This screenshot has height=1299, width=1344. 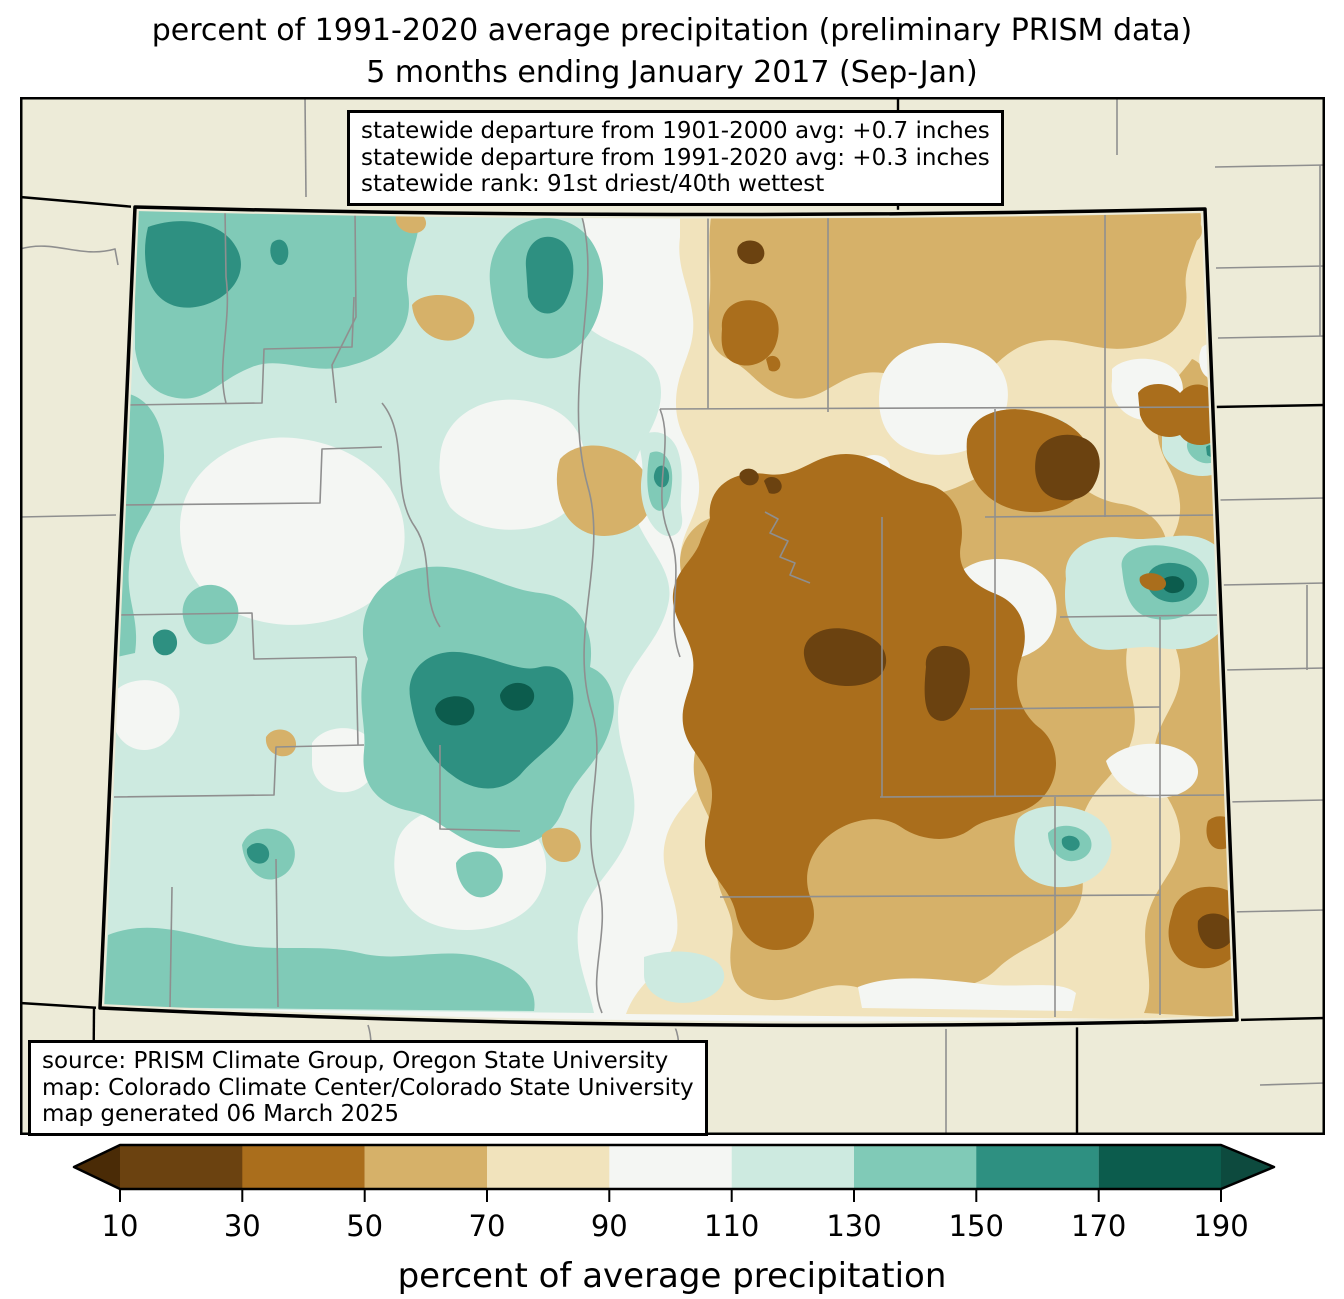 What do you see at coordinates (670, 1195) in the screenshot?
I see `colorbar-ticks` at bounding box center [670, 1195].